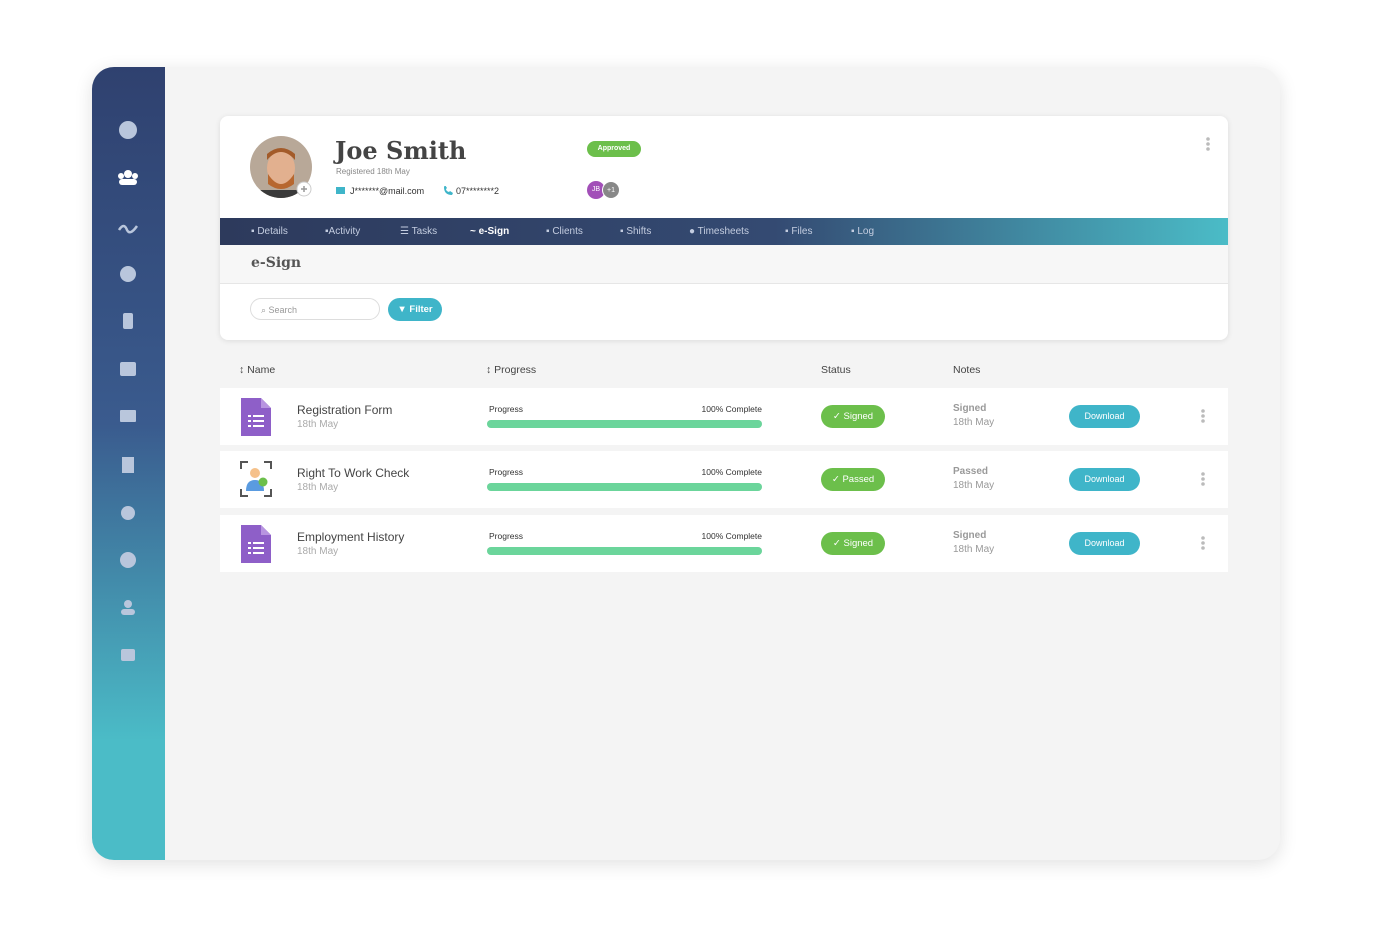 This screenshot has width=1374, height=929. What do you see at coordinates (128, 177) in the screenshot?
I see `people-icon` at bounding box center [128, 177].